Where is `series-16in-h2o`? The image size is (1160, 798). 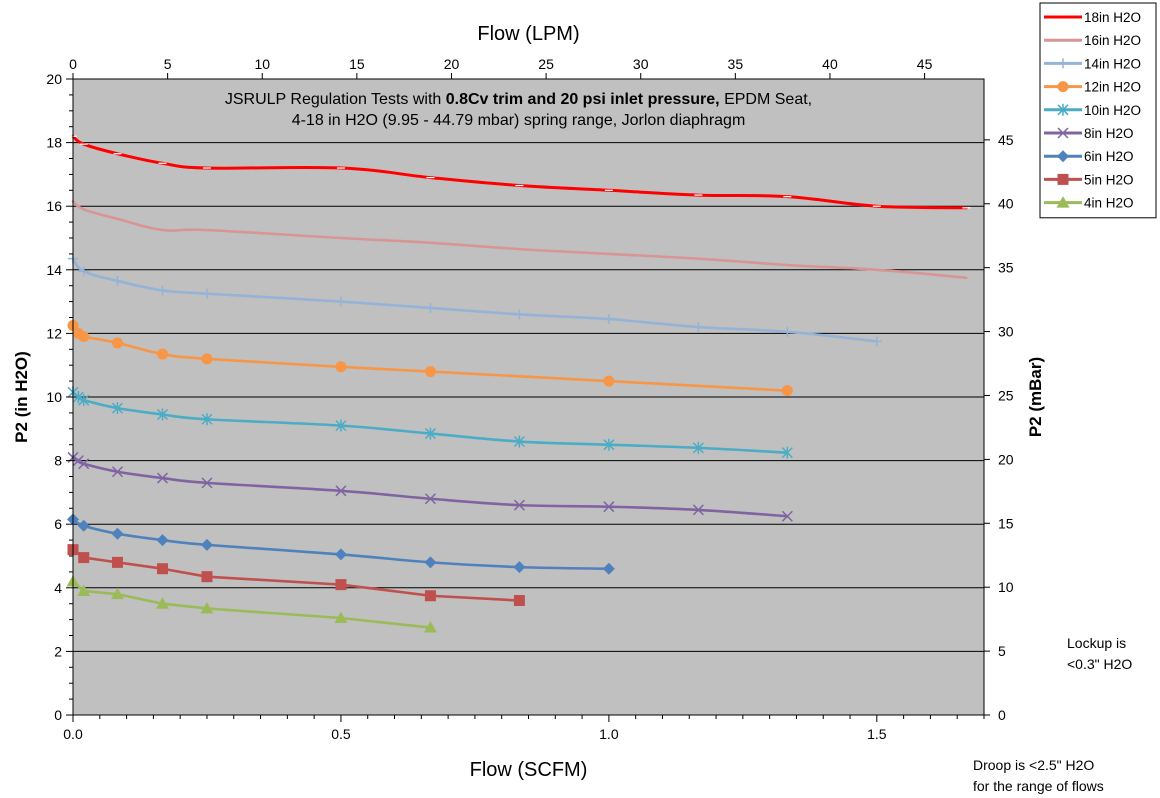
series-16in-h2o is located at coordinates (519, 240).